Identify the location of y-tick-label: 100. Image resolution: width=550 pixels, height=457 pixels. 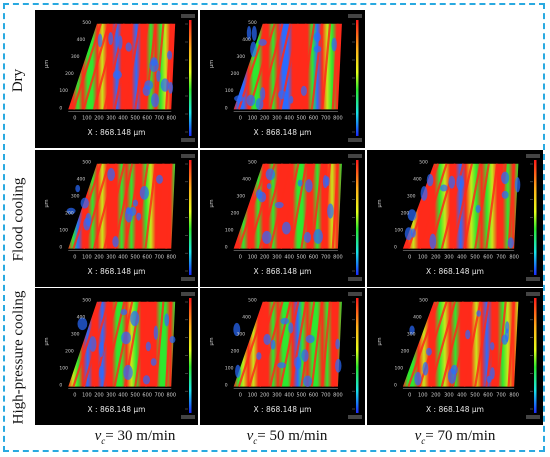
(229, 369).